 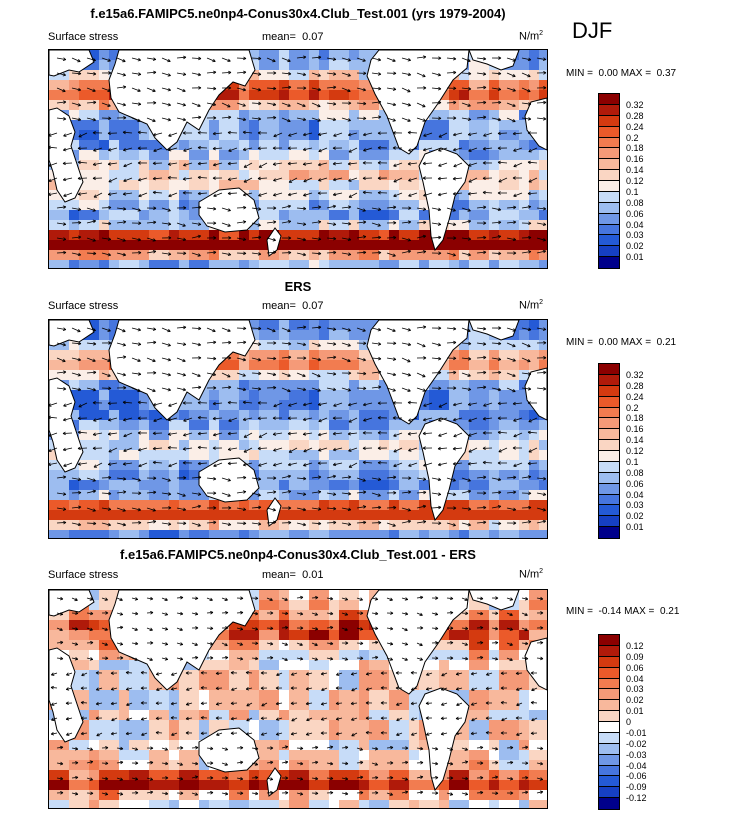 What do you see at coordinates (666, 73) in the screenshot?
I see `panel1-max-value: 0.37` at bounding box center [666, 73].